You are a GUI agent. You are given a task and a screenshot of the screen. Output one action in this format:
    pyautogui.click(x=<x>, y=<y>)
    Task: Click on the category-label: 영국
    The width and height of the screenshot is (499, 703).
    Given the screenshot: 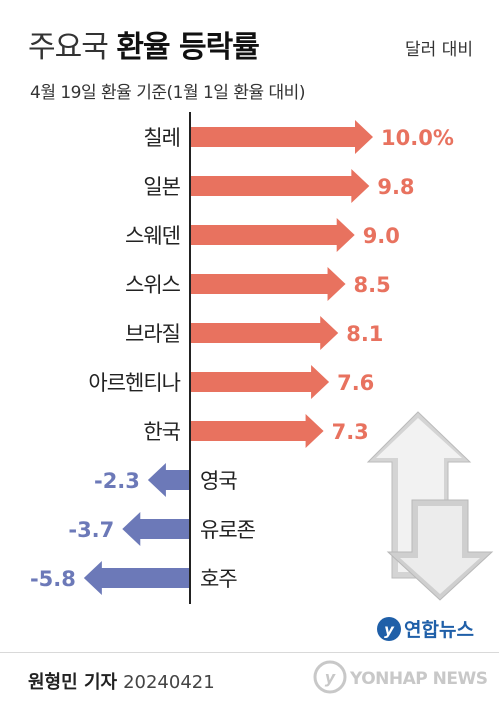 What is the action you would take?
    pyautogui.click(x=218, y=481)
    